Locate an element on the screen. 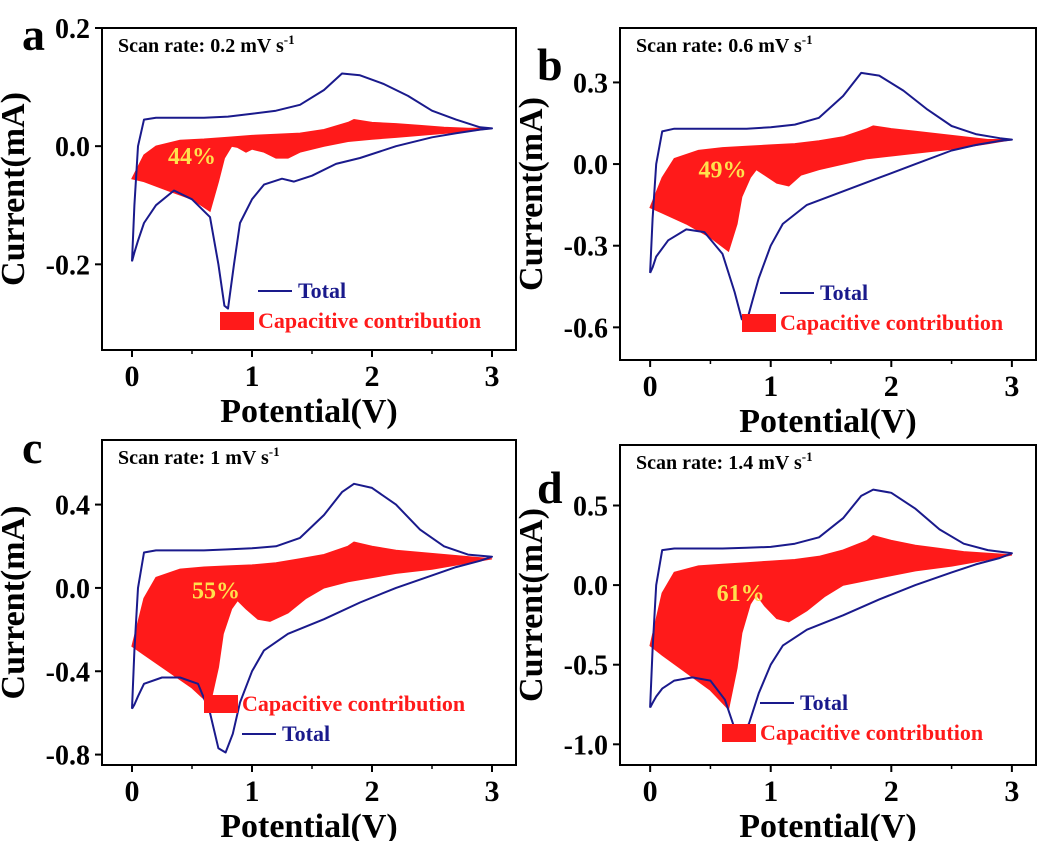 Image resolution: width=1041 pixels, height=841 pixels. y-tick-label: 0.3 is located at coordinates (590, 83).